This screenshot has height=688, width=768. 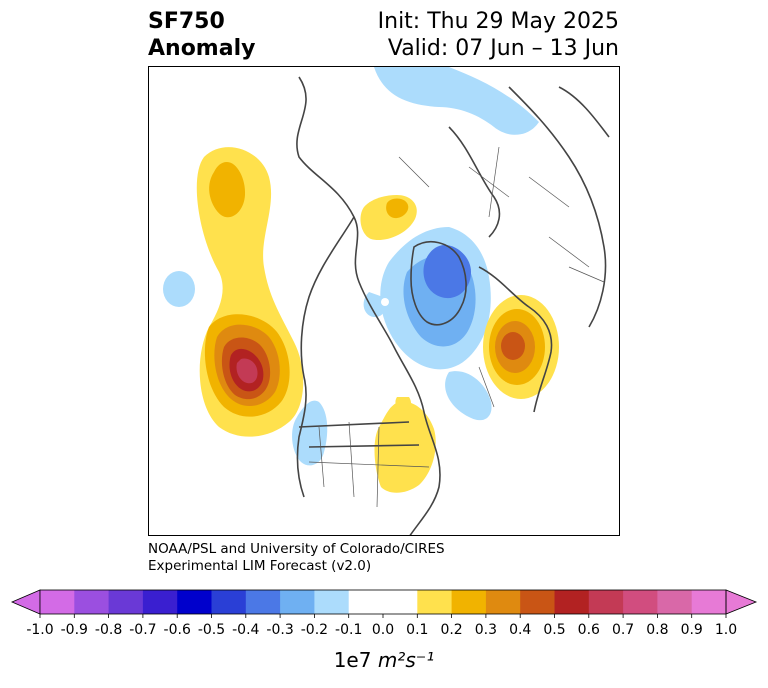 I want to click on colorbar-tick-label: 0.1, so click(x=417, y=630).